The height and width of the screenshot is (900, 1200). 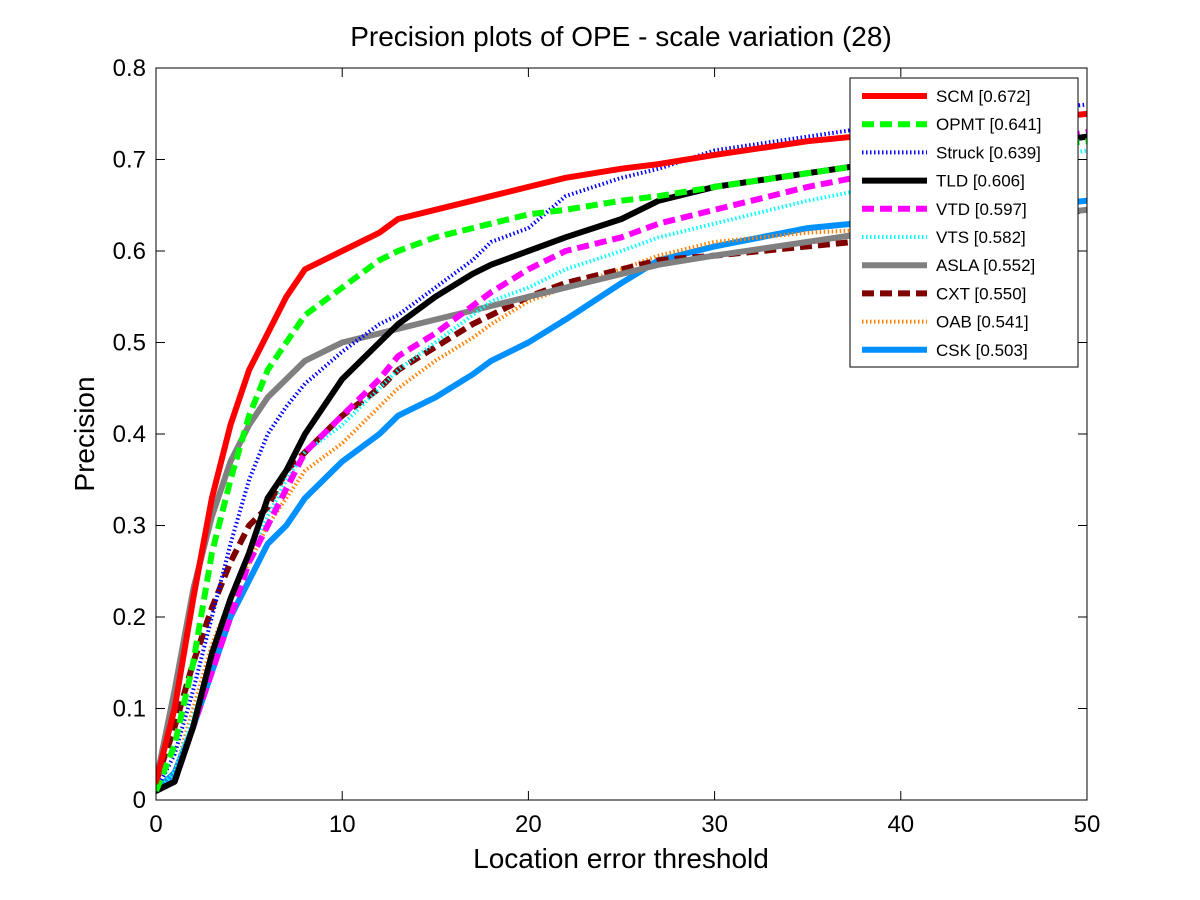 I want to click on legend-label: SCM [0.672], so click(x=983, y=96).